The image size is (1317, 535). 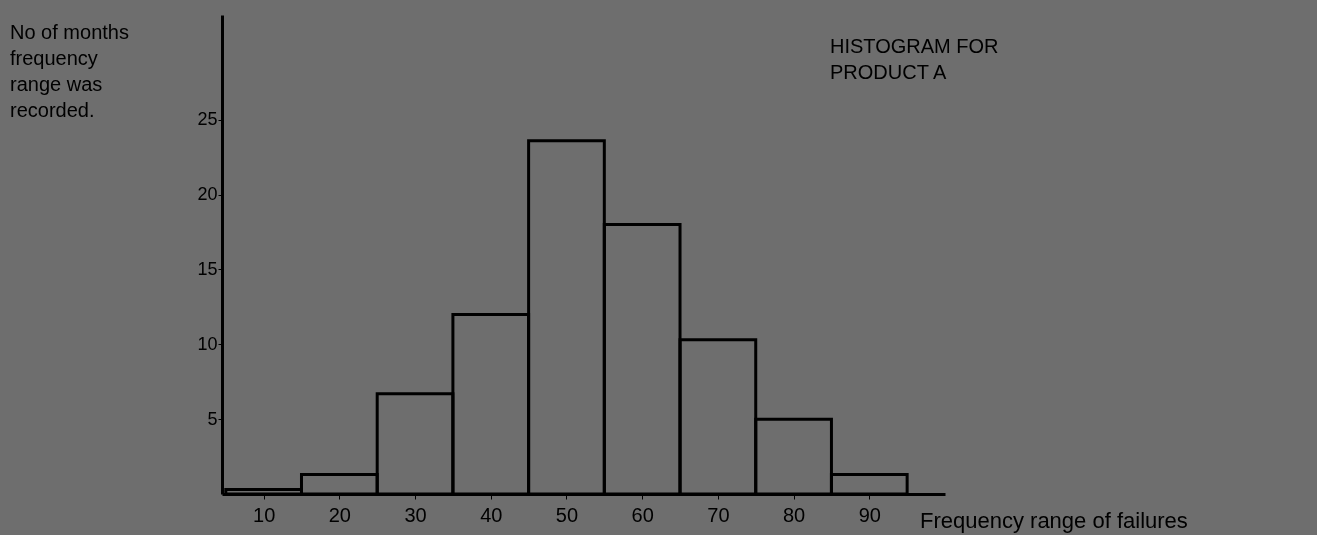 What do you see at coordinates (1054, 520) in the screenshot?
I see `x-axis-title: Frequency range of failures` at bounding box center [1054, 520].